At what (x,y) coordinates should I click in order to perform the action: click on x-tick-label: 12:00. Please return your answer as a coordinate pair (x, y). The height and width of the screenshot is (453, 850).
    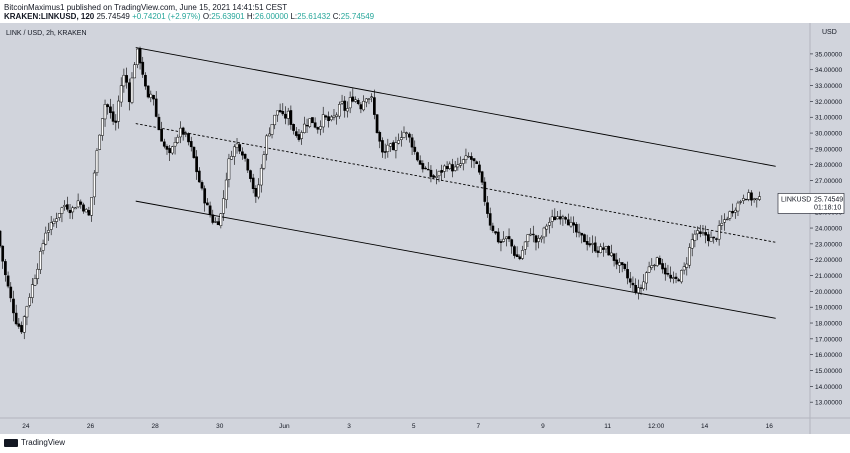
    Looking at the image, I should click on (656, 426).